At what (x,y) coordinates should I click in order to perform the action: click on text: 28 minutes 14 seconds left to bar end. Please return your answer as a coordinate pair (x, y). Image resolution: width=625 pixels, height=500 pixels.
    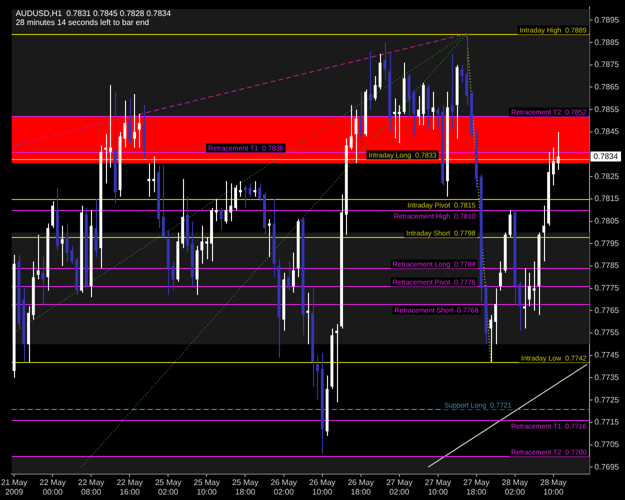
    Looking at the image, I should click on (83, 22).